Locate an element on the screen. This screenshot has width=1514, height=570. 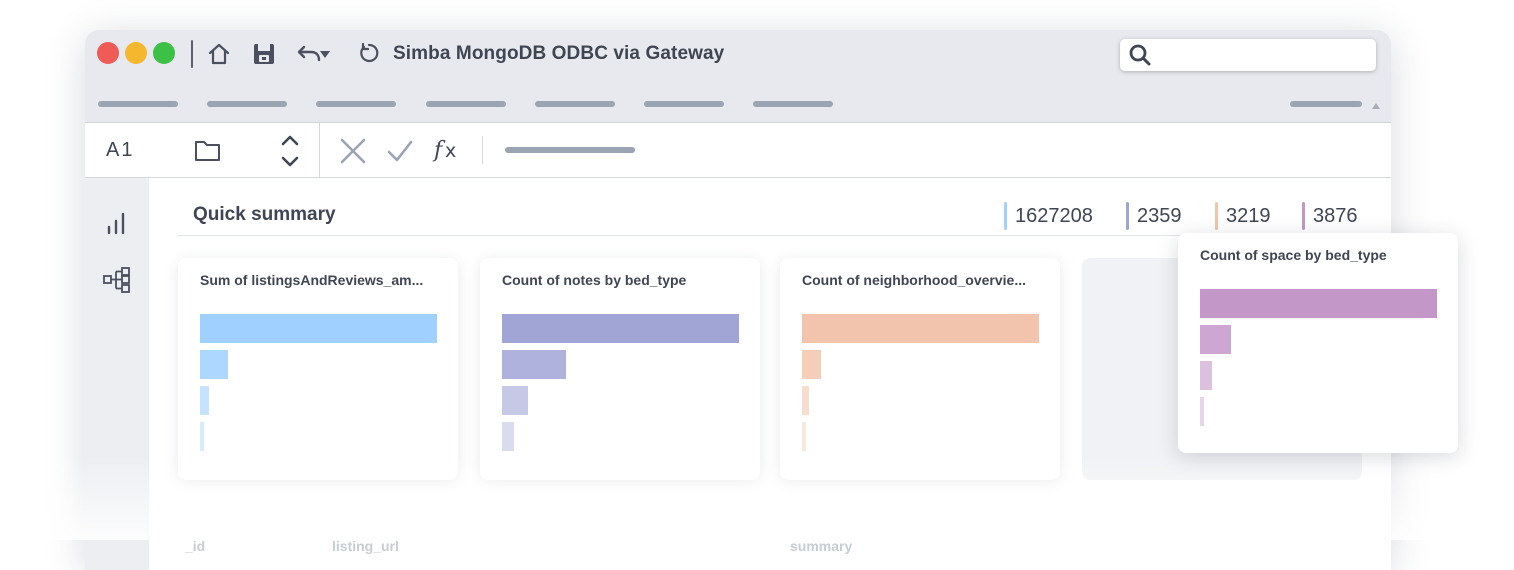
formula-input is located at coordinates (570, 150).